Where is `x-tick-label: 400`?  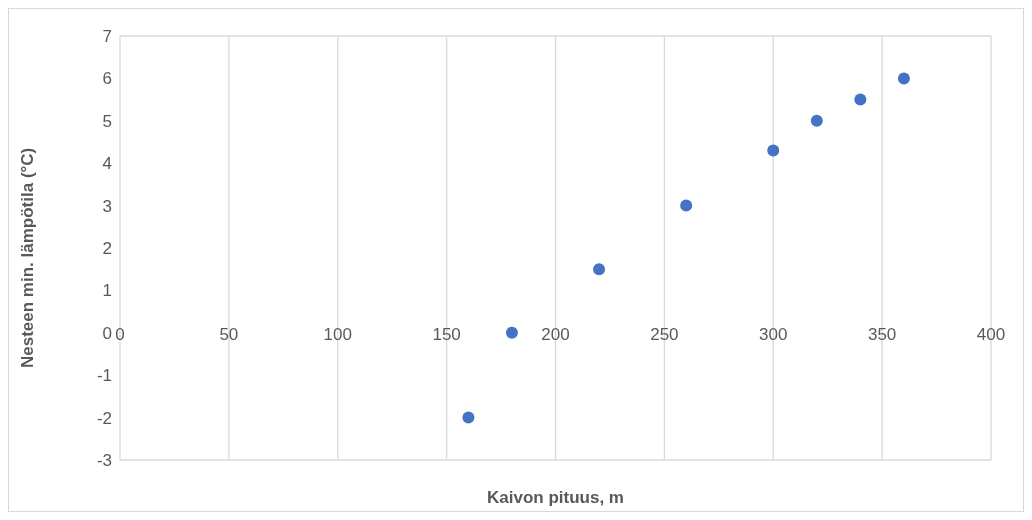 x-tick-label: 400 is located at coordinates (991, 335).